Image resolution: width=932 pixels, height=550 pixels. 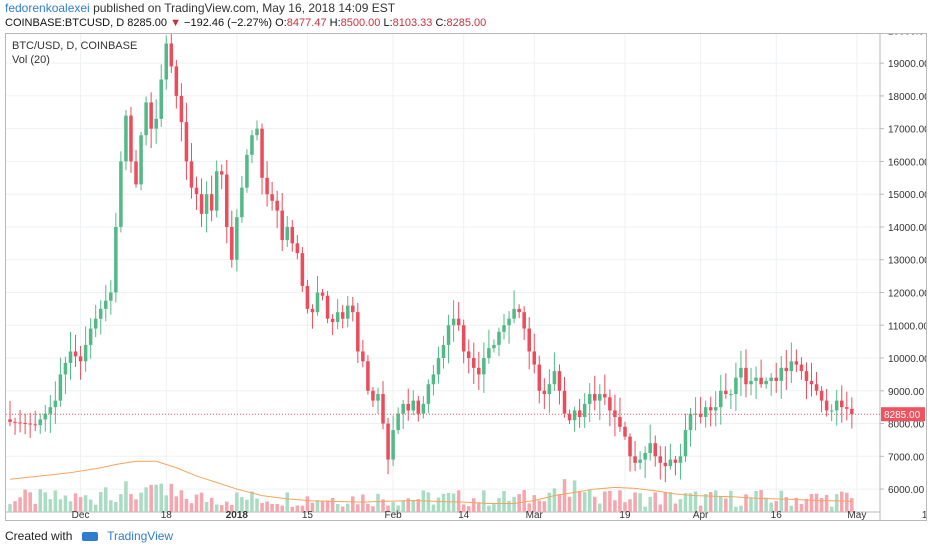 I want to click on tradingview-brand: TradingView, so click(x=140, y=536).